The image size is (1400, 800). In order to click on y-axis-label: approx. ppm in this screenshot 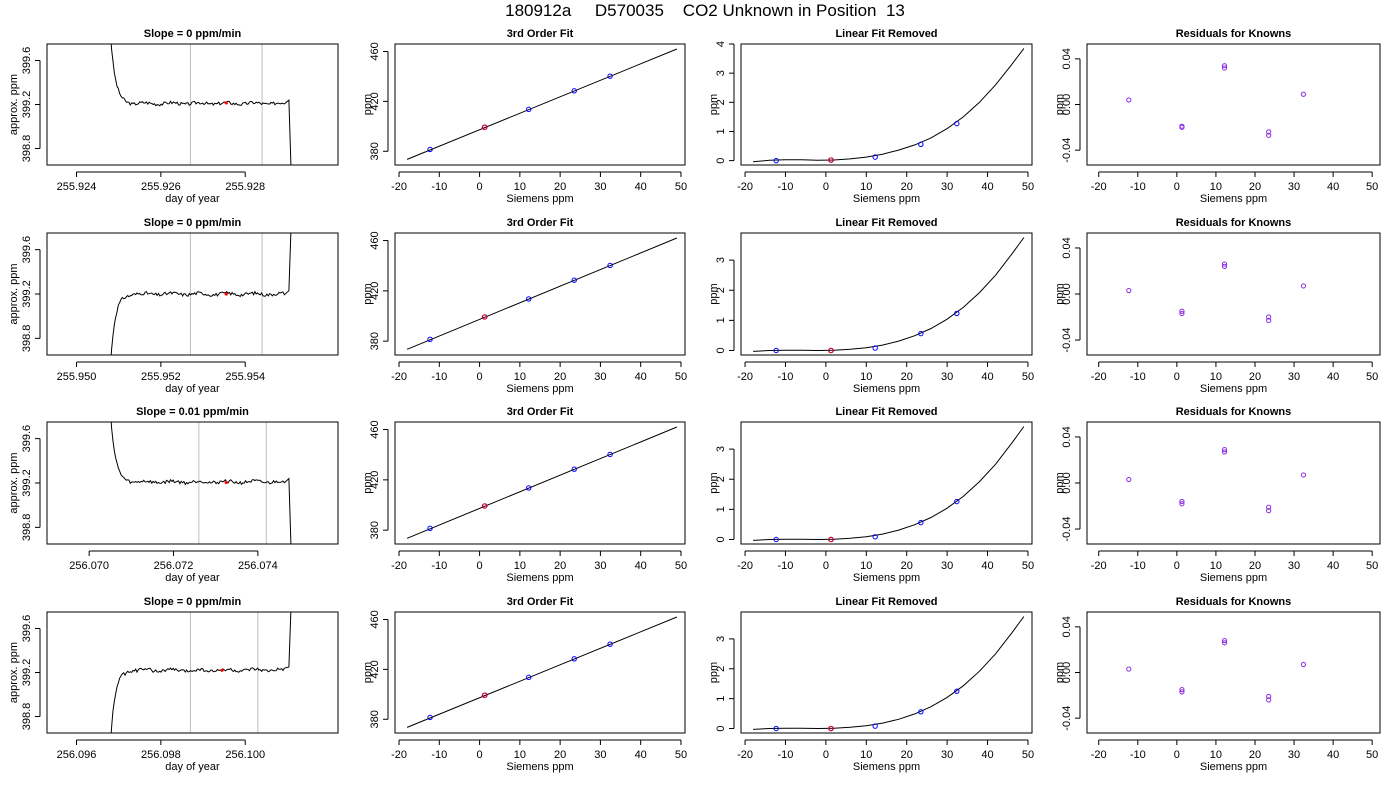, I will do `click(14, 482)`.